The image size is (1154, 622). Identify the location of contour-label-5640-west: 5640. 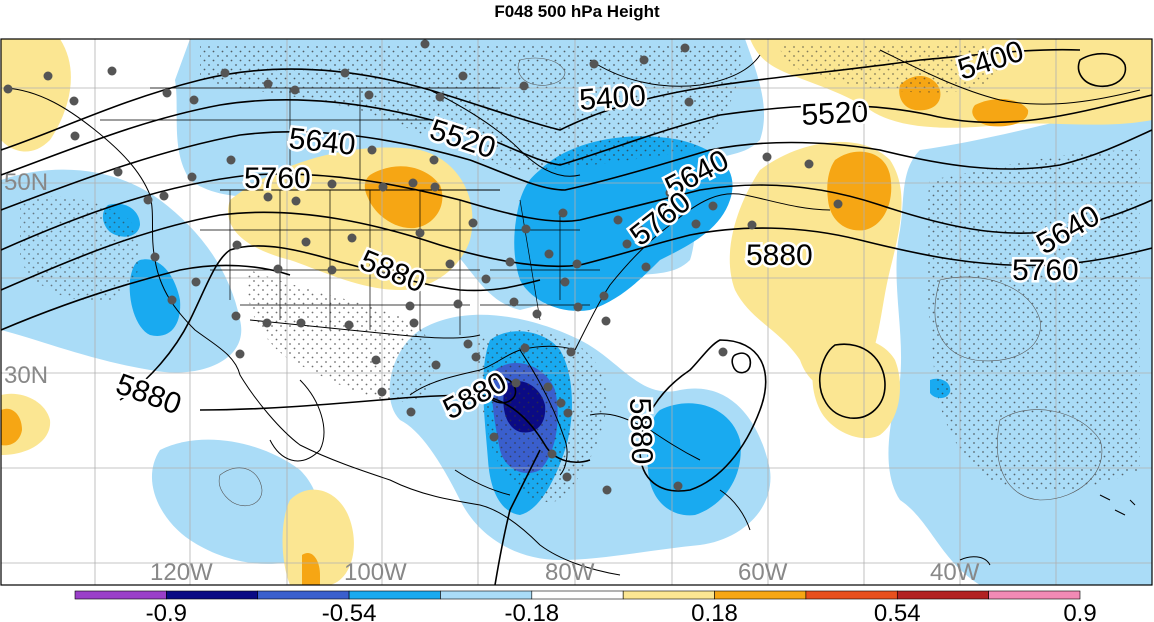
(322, 142).